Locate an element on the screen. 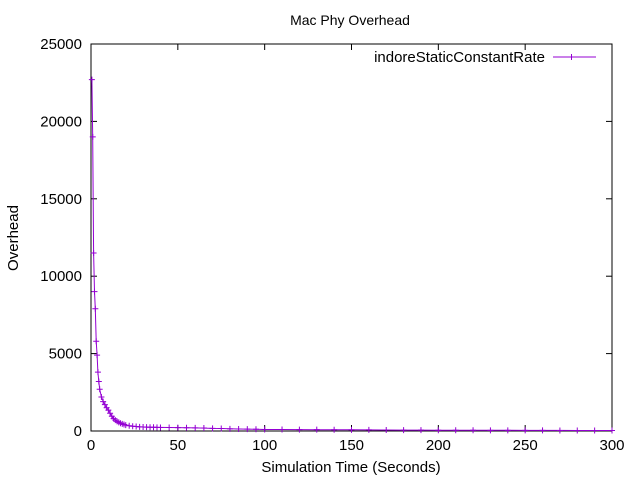 This screenshot has height=480, width=640. y-tick-label: 5000 is located at coordinates (65, 354).